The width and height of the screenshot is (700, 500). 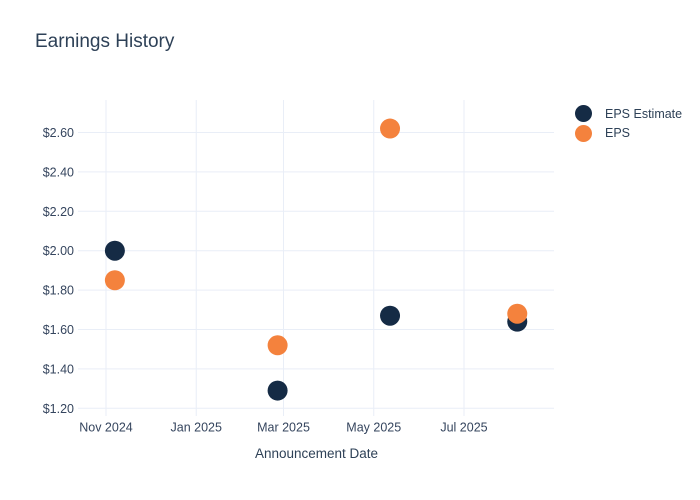 What do you see at coordinates (106, 428) in the screenshot?
I see `x-tick-label: Nov 2024` at bounding box center [106, 428].